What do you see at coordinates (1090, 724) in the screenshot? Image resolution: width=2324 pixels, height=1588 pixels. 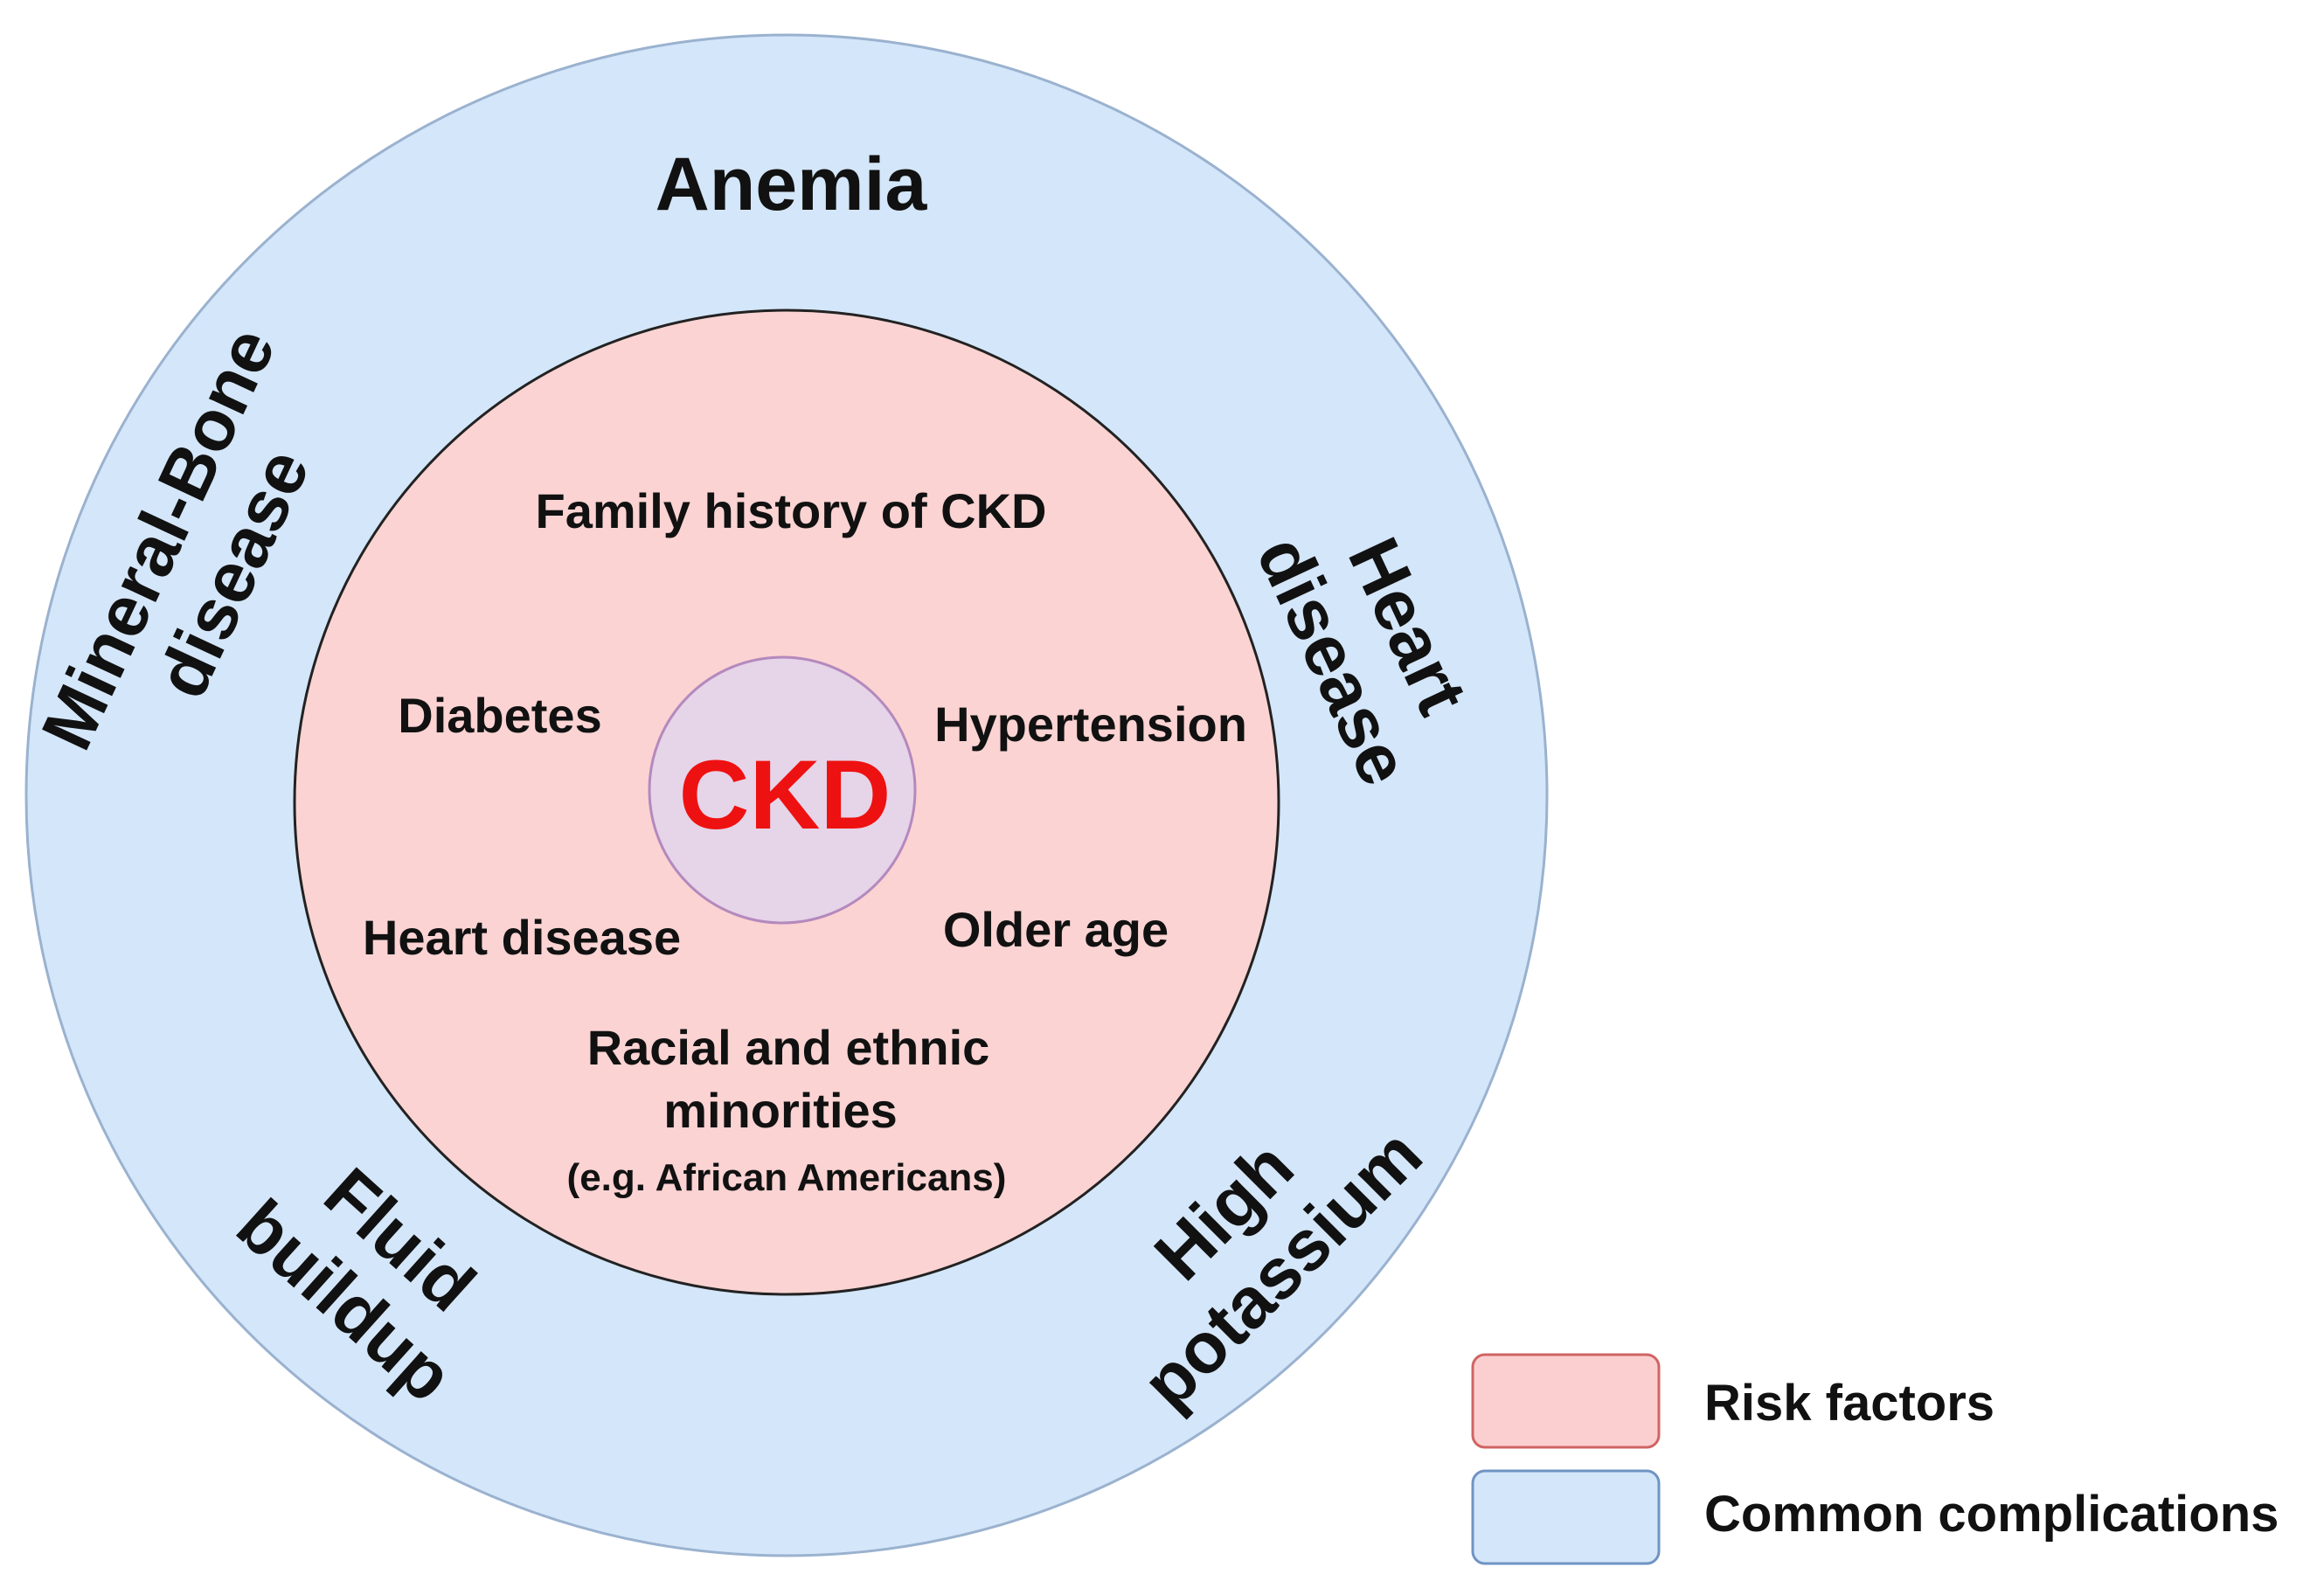 I see `risk-hypertension: Hypertension` at bounding box center [1090, 724].